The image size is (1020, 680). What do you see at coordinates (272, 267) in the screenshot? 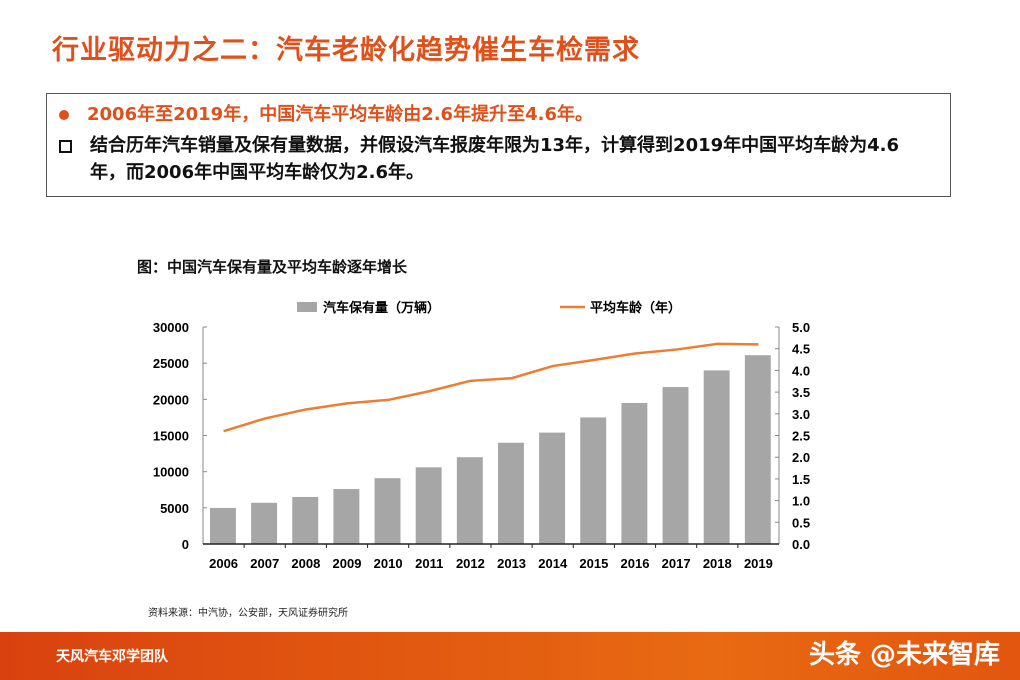
I see `chart-title: 图：中国汽车保有量及平均车龄逐年增长` at bounding box center [272, 267].